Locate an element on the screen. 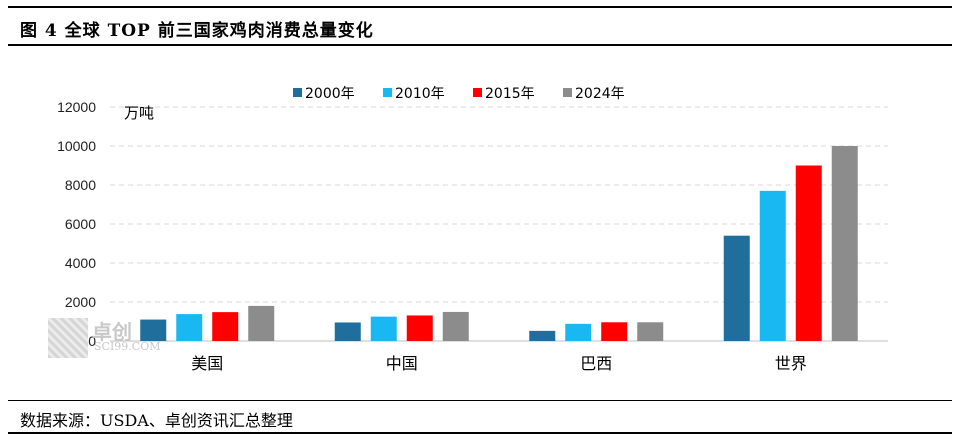  y-tick-label: 8000 is located at coordinates (80, 185).